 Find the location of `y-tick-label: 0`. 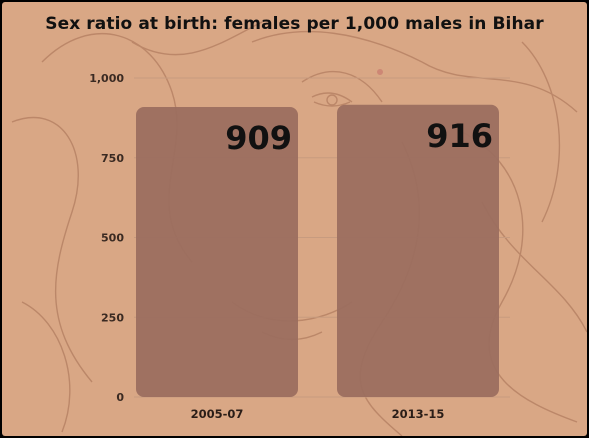

y-tick-label: 0 is located at coordinates (120, 397).